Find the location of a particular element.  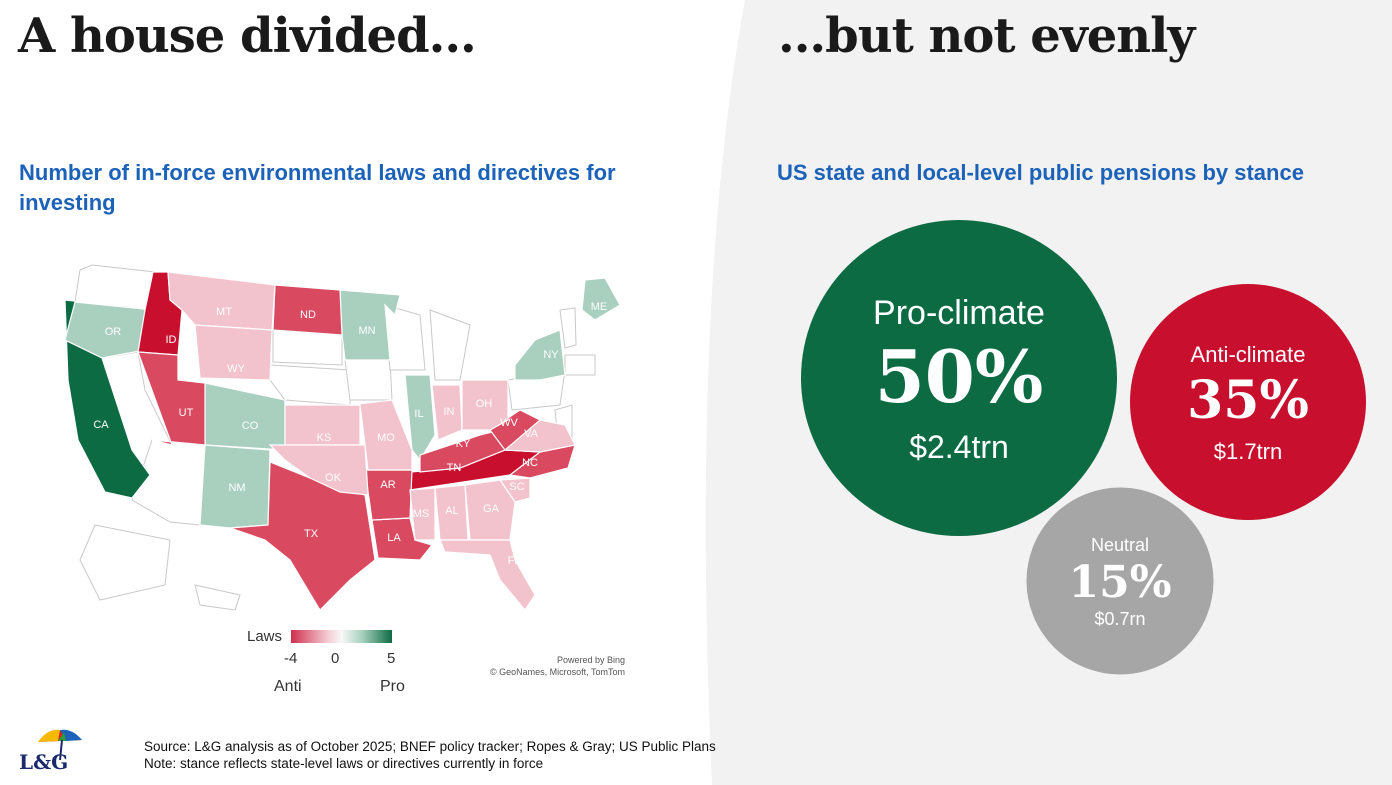

state-ga is located at coordinates (490, 510).